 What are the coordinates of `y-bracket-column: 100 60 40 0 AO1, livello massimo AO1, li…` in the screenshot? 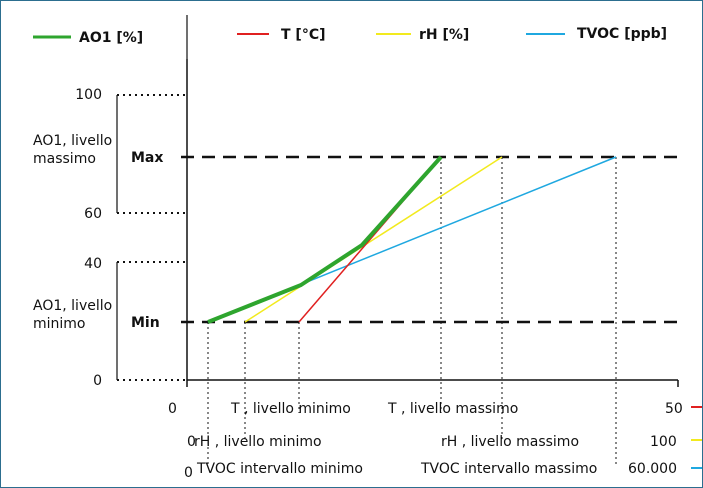 It's located at (98, 238).